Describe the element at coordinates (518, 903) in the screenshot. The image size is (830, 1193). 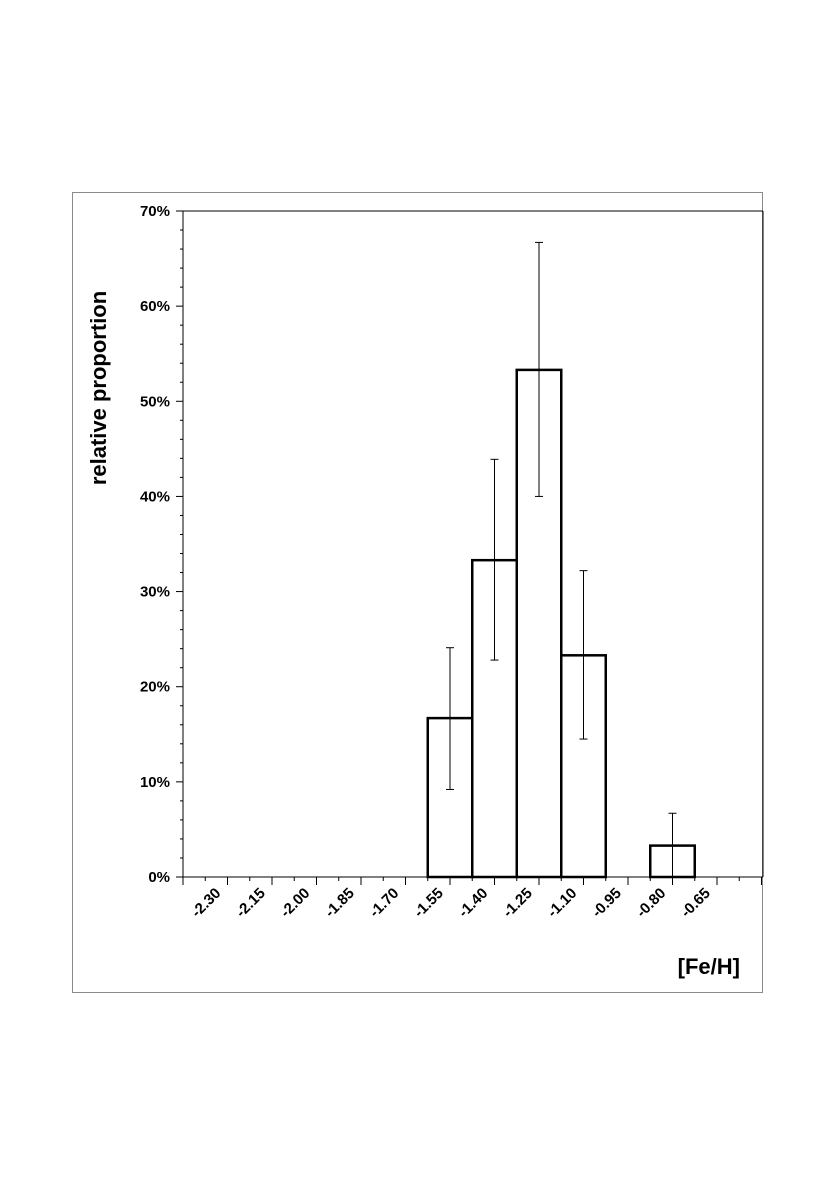
I see `x-tick-label: -1.25` at that location.